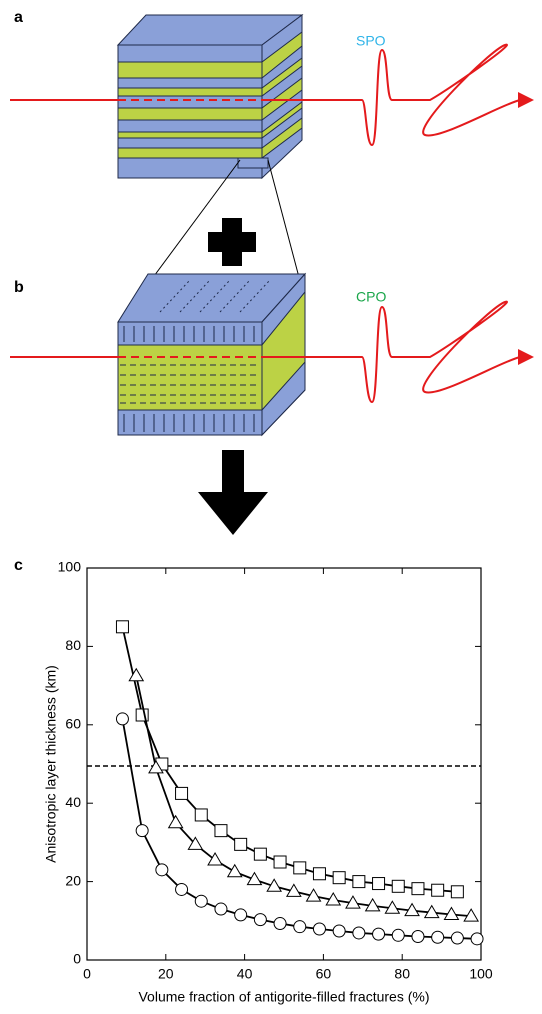 Image resolution: width=542 pixels, height=1014 pixels. What do you see at coordinates (70, 567) in the screenshot?
I see `y-tick-label: 100` at bounding box center [70, 567].